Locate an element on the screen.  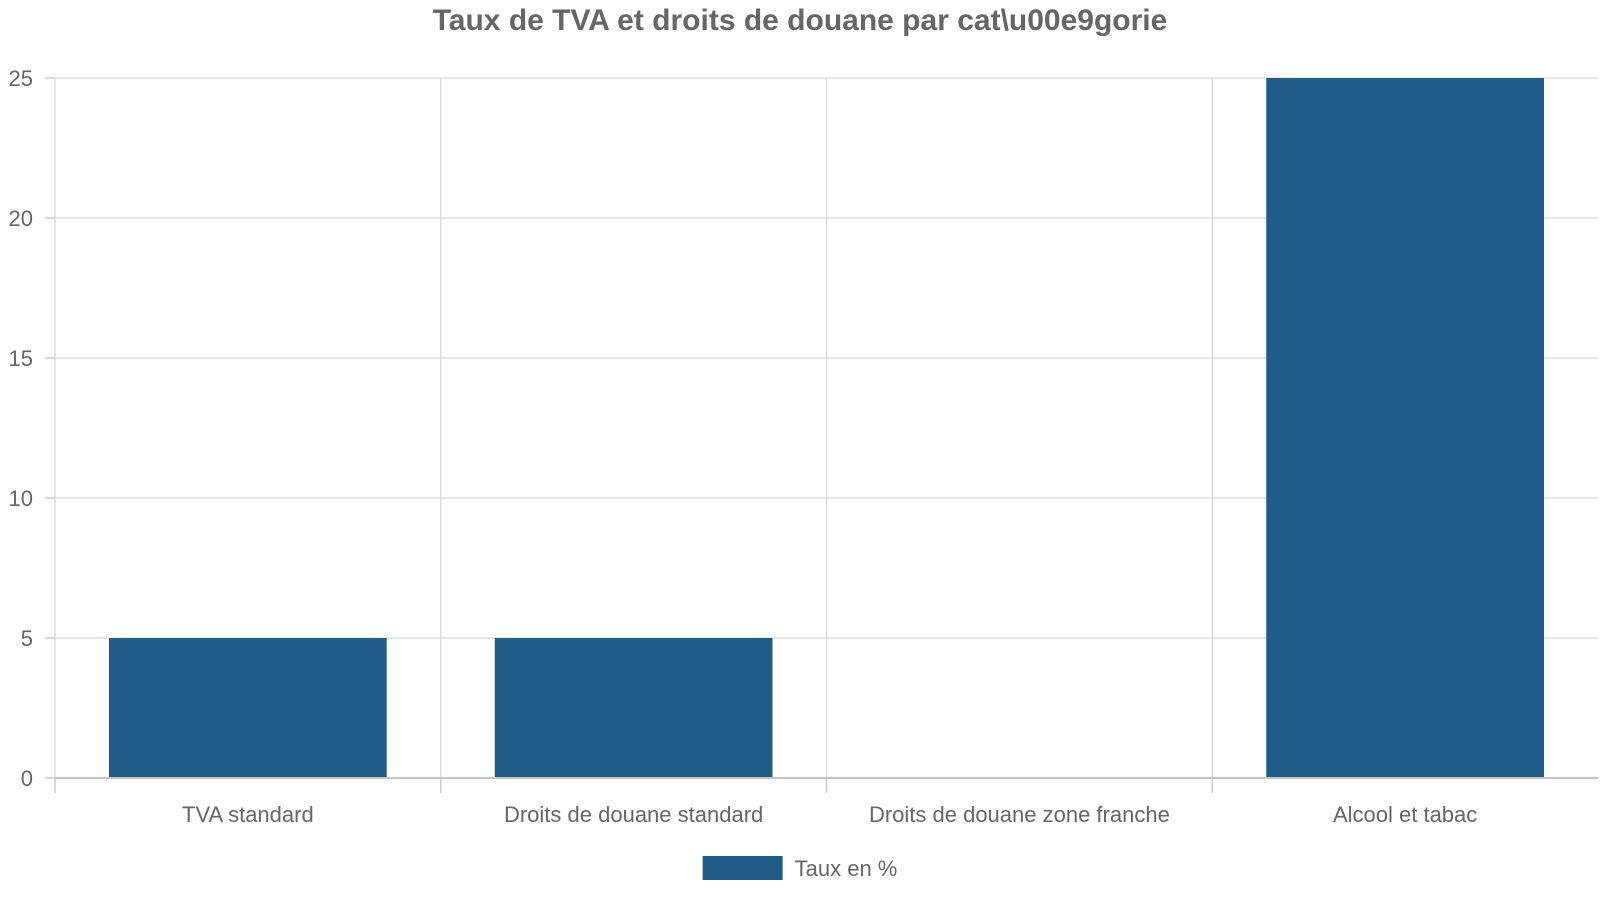
legend: Taux en % is located at coordinates (800, 868).